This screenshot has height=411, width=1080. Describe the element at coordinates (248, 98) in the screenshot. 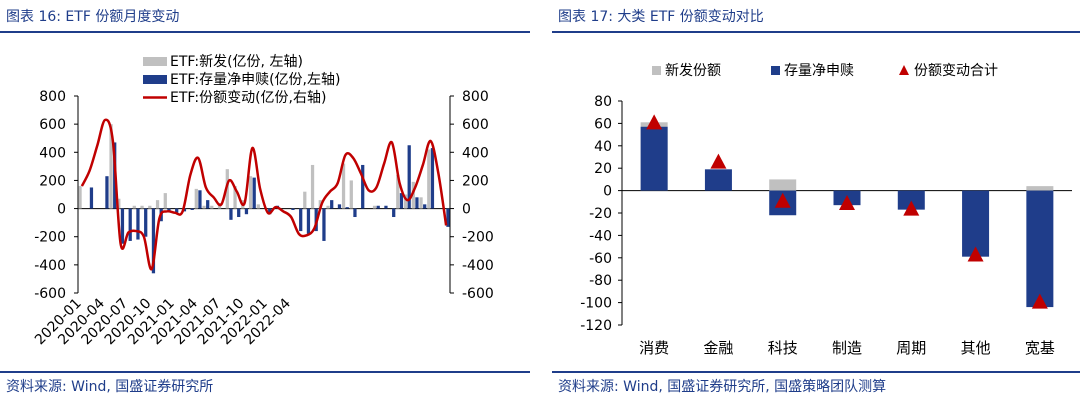

I see `legend-label-change: ETF:份额变动(亿份,右轴)` at that location.